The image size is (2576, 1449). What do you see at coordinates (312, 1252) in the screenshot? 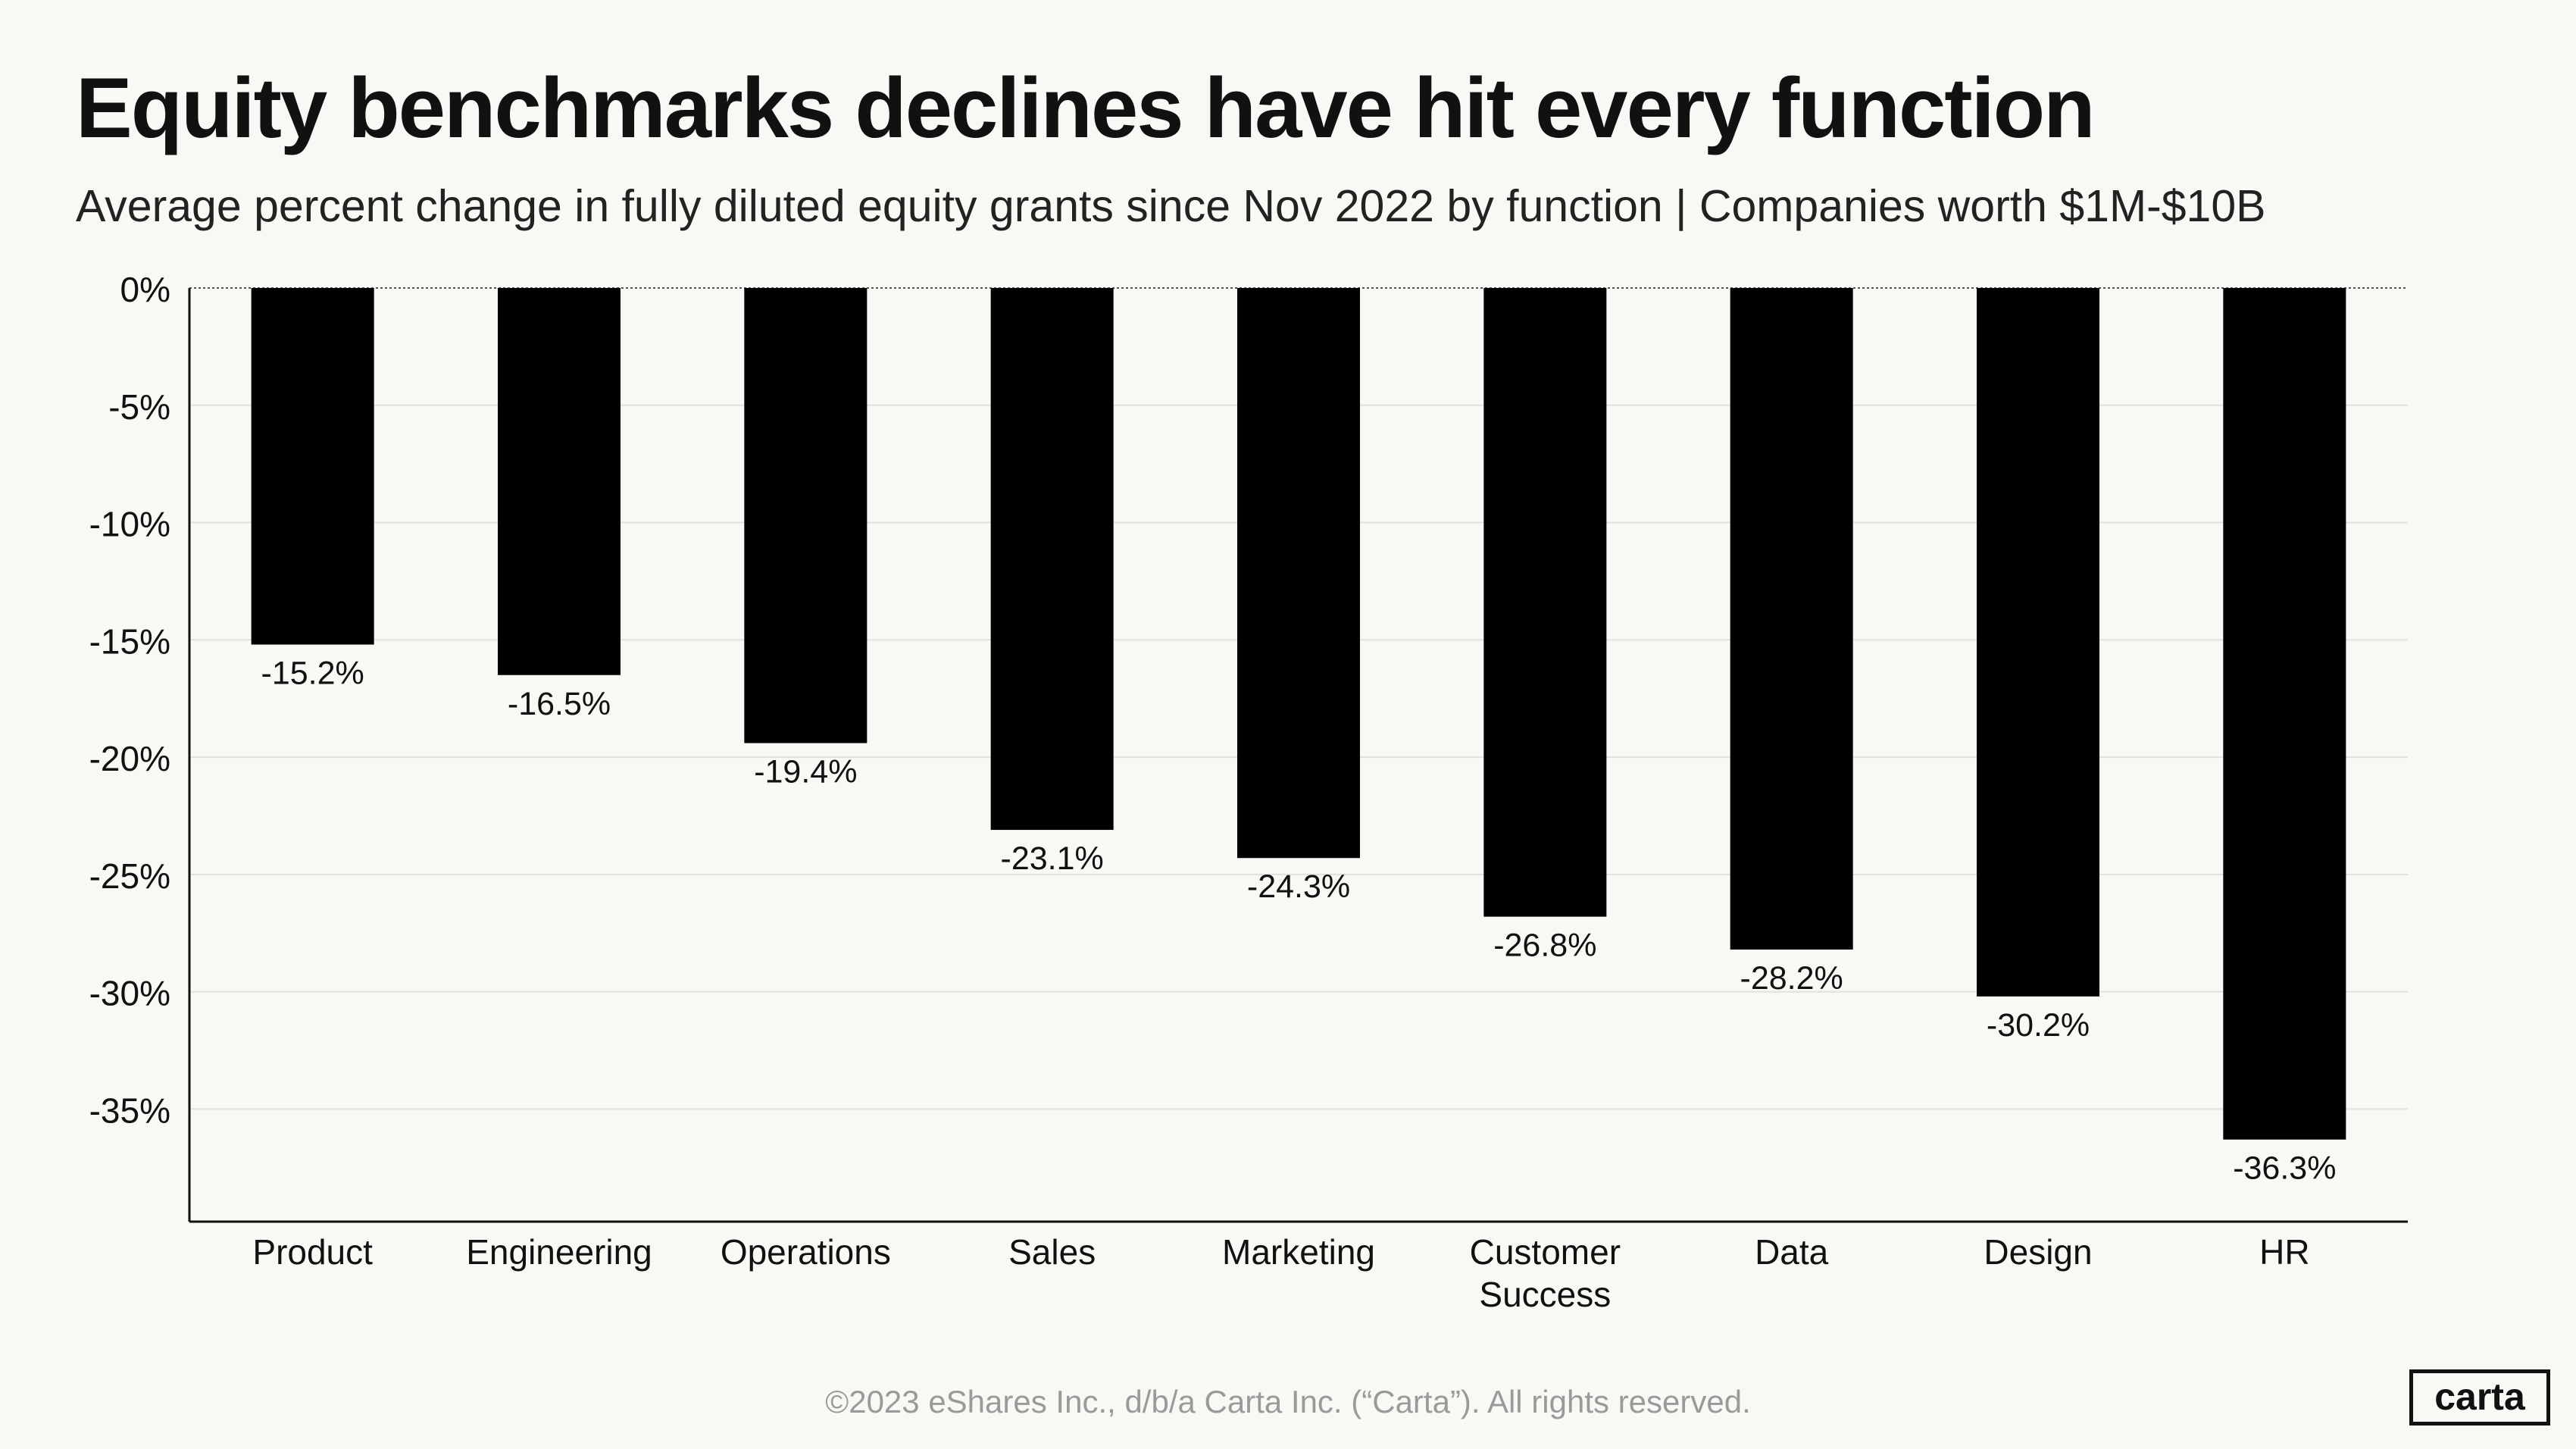
I see `x-tick-label: Product` at bounding box center [312, 1252].